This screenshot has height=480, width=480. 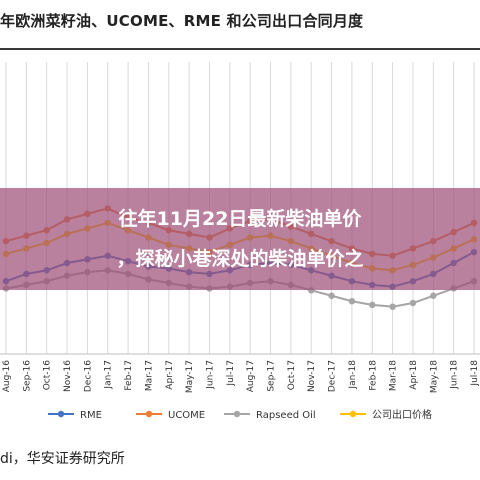 What do you see at coordinates (240, 219) in the screenshot?
I see `overlay-line-1: 往年11月22日最新柴油单价` at bounding box center [240, 219].